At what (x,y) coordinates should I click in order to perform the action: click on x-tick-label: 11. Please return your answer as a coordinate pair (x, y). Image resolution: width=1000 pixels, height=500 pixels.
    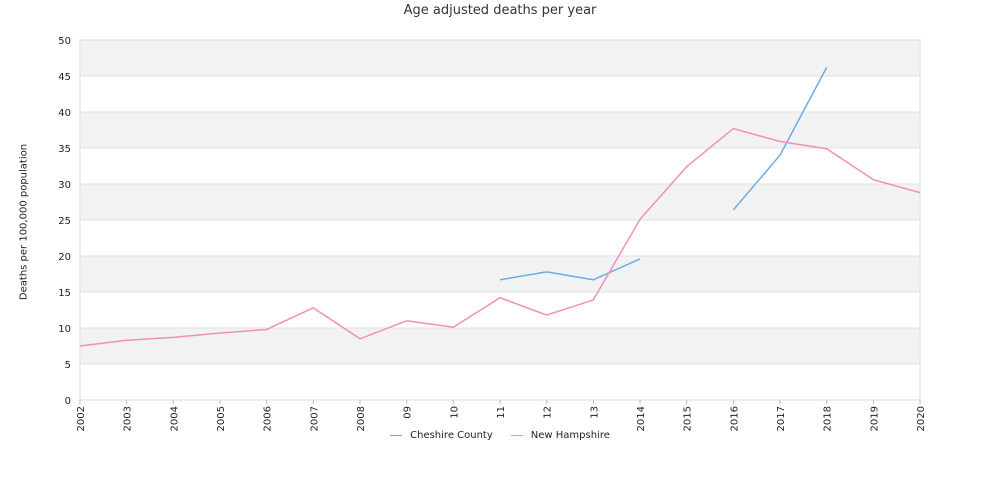
    Looking at the image, I should click on (501, 412).